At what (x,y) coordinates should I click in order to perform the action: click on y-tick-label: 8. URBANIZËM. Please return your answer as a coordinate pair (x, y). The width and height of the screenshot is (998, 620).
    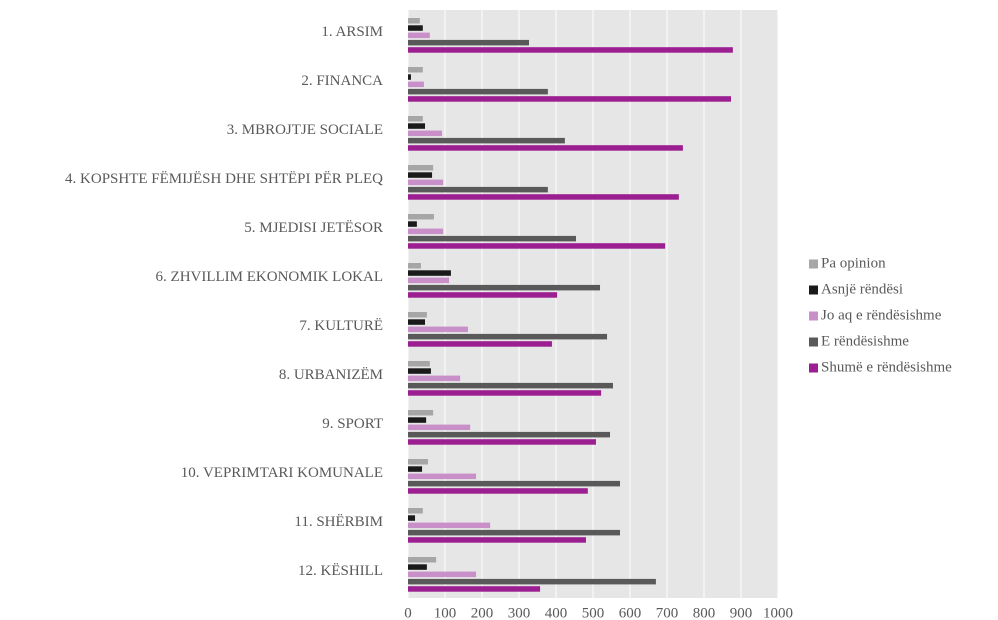
    Looking at the image, I should click on (331, 374).